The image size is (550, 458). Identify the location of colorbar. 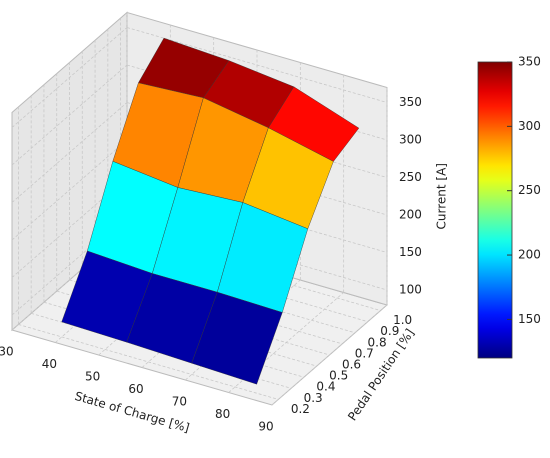
(495, 210).